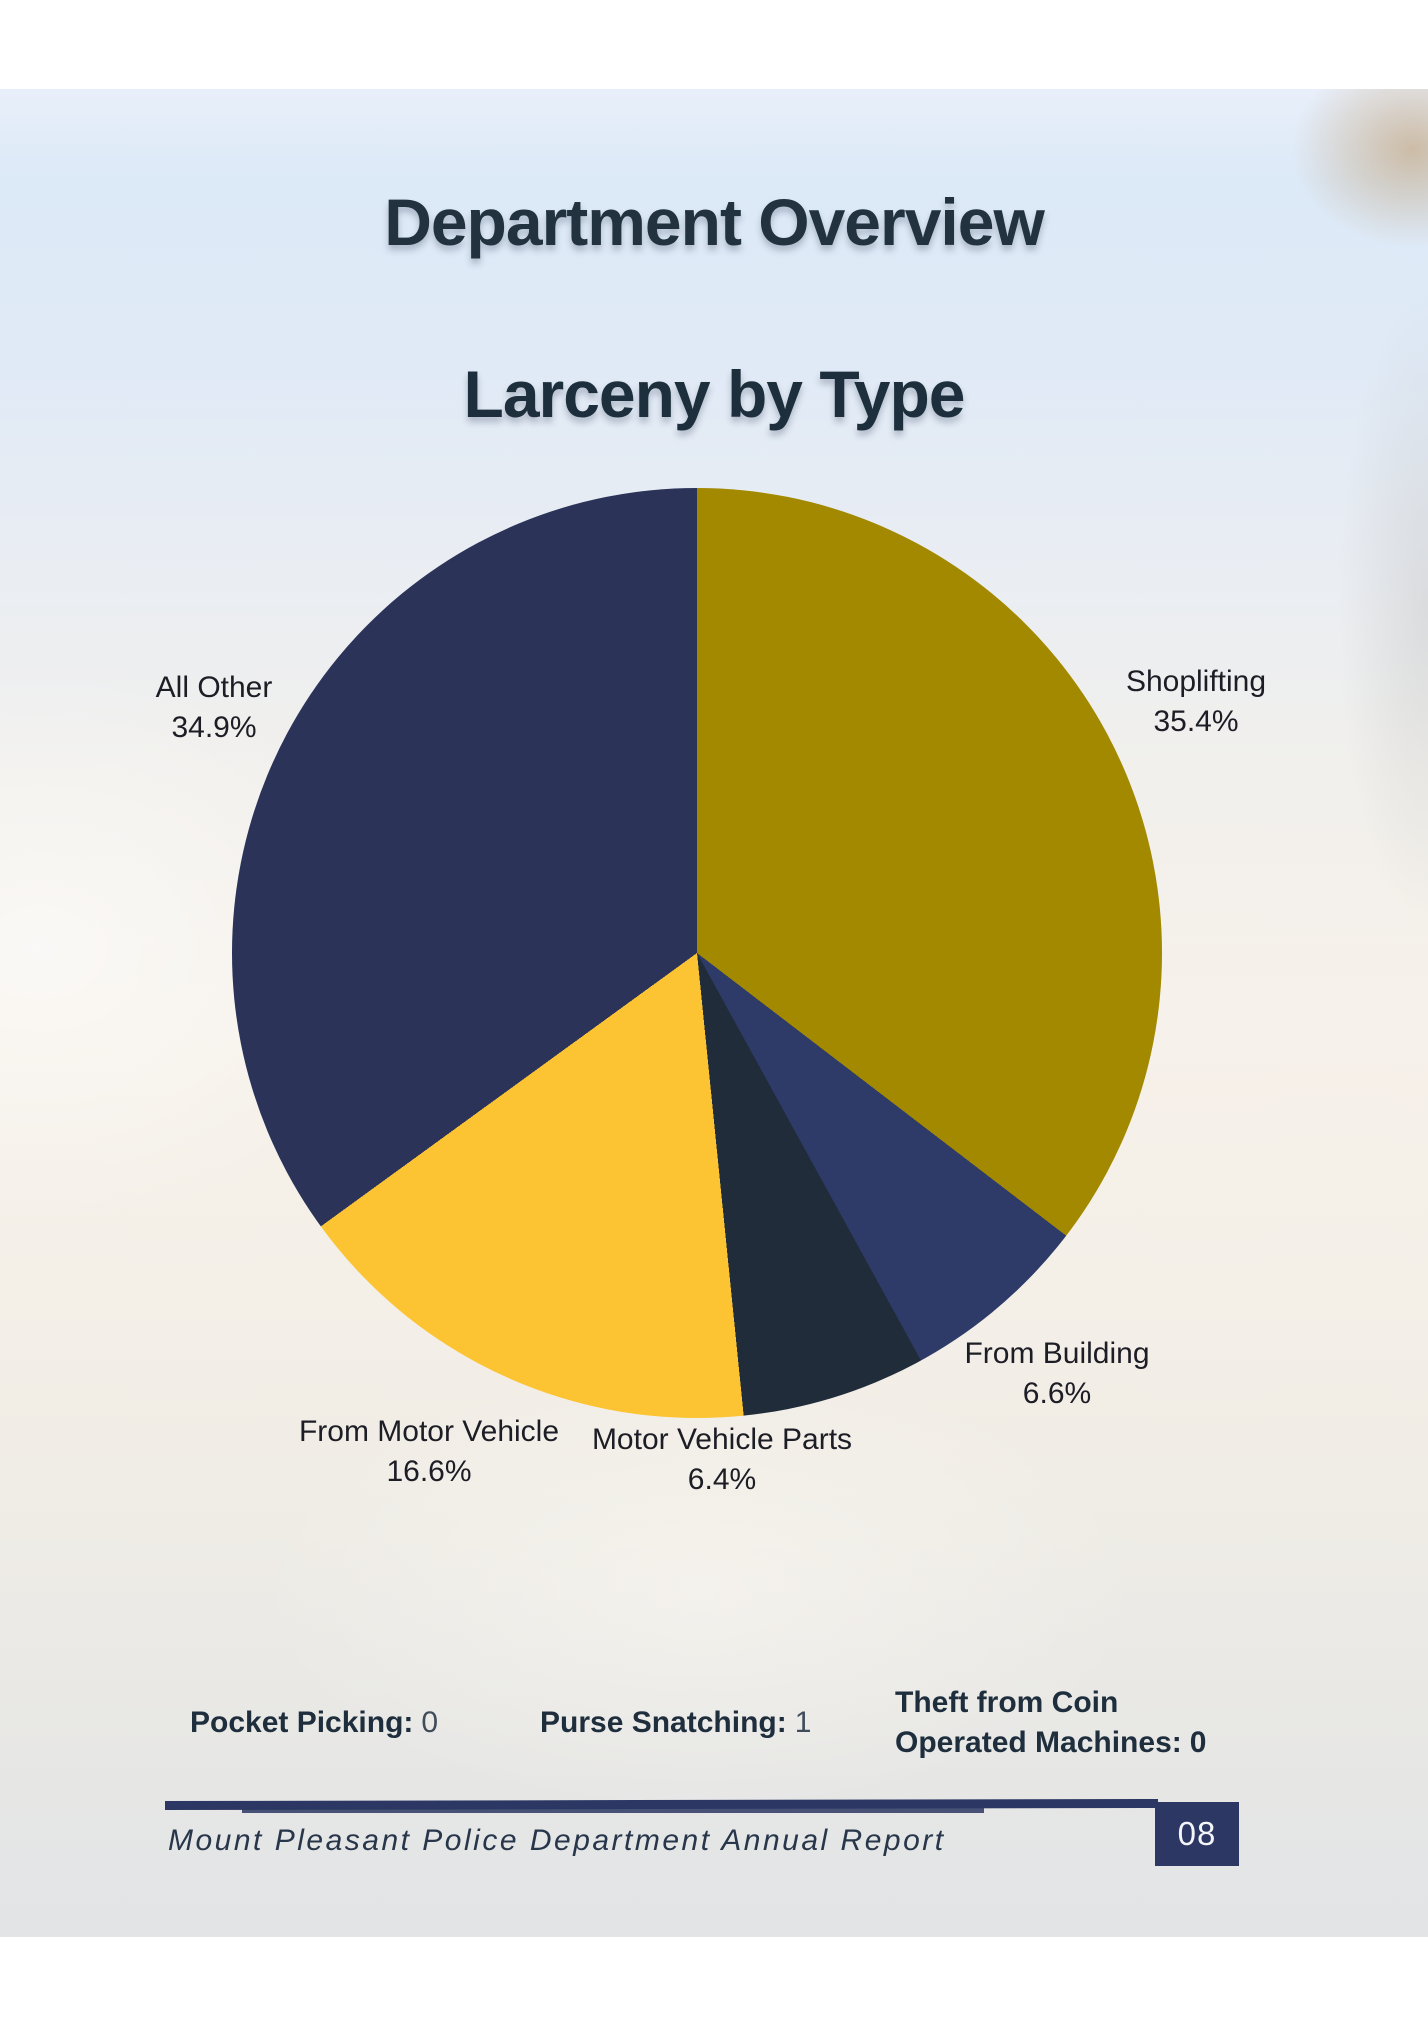 Image resolution: width=1428 pixels, height=2028 pixels. I want to click on pie-label-shoplifting: Shoplifting 35.4%, so click(1196, 702).